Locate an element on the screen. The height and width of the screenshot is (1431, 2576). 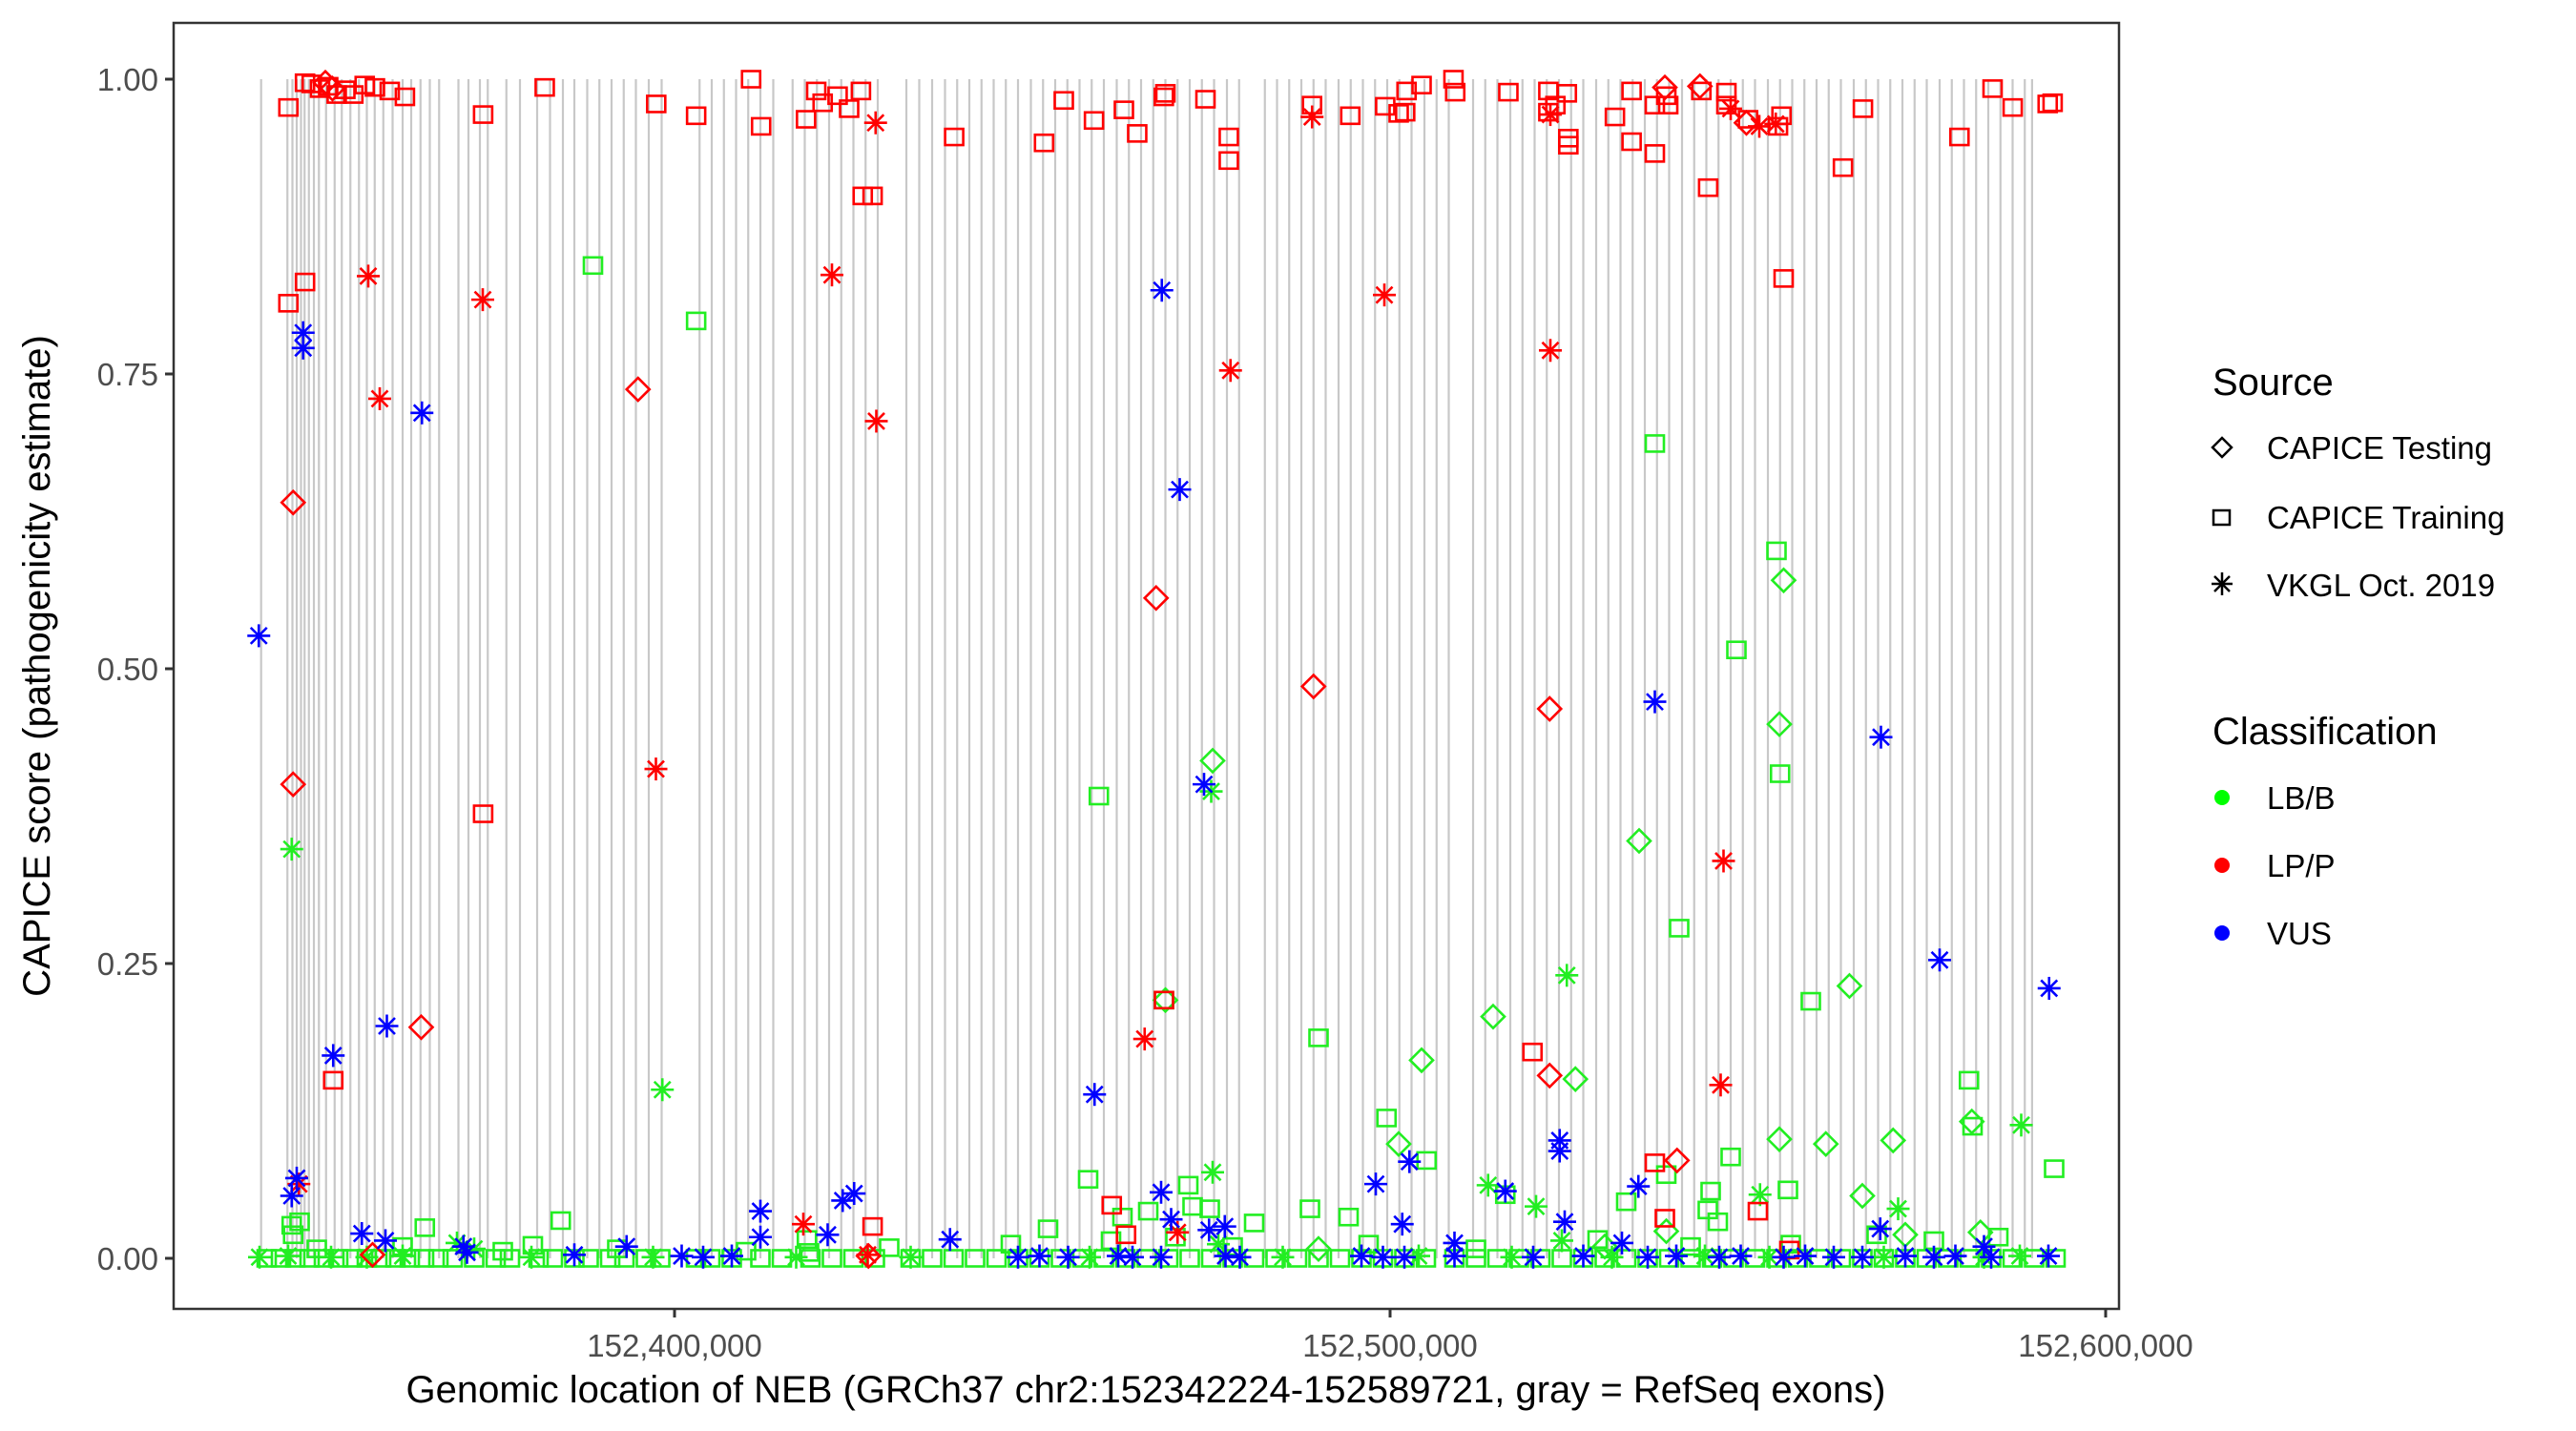
legend-item-vkgl: VKGL Oct. 2019 is located at coordinates (2353, 585).